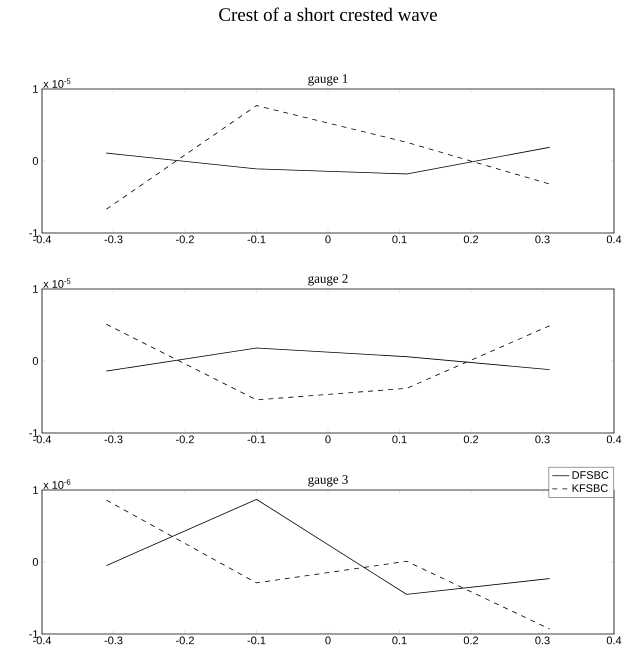 The image size is (633, 668). I want to click on legend-label: DFSBC, so click(590, 475).